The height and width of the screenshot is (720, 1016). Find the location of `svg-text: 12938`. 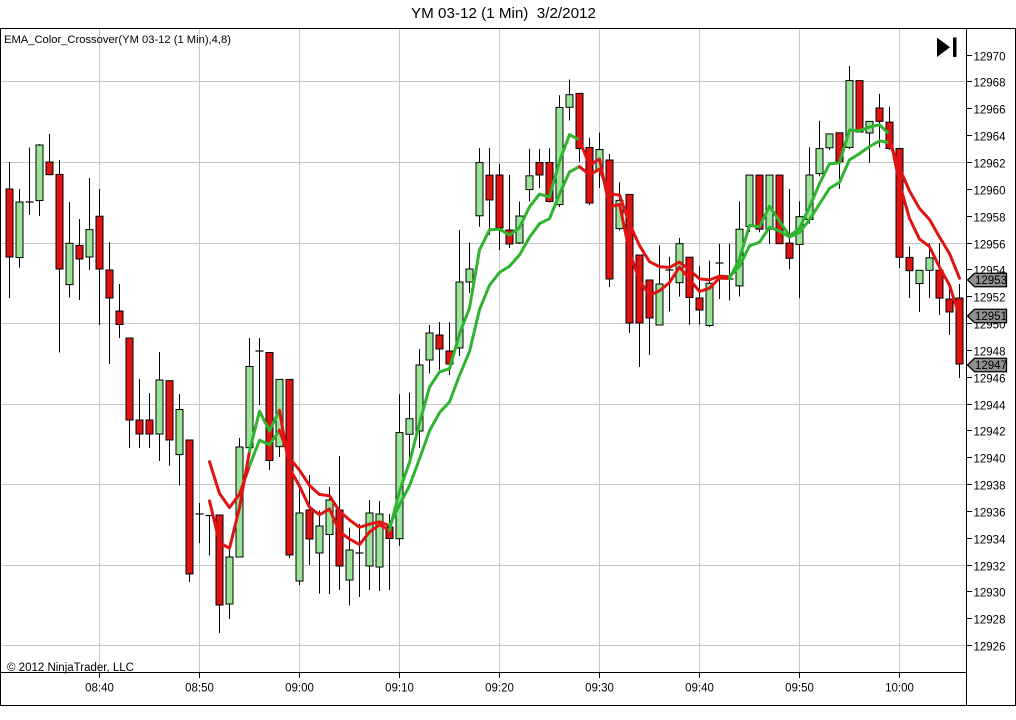

svg-text: 12938 is located at coordinates (990, 487).